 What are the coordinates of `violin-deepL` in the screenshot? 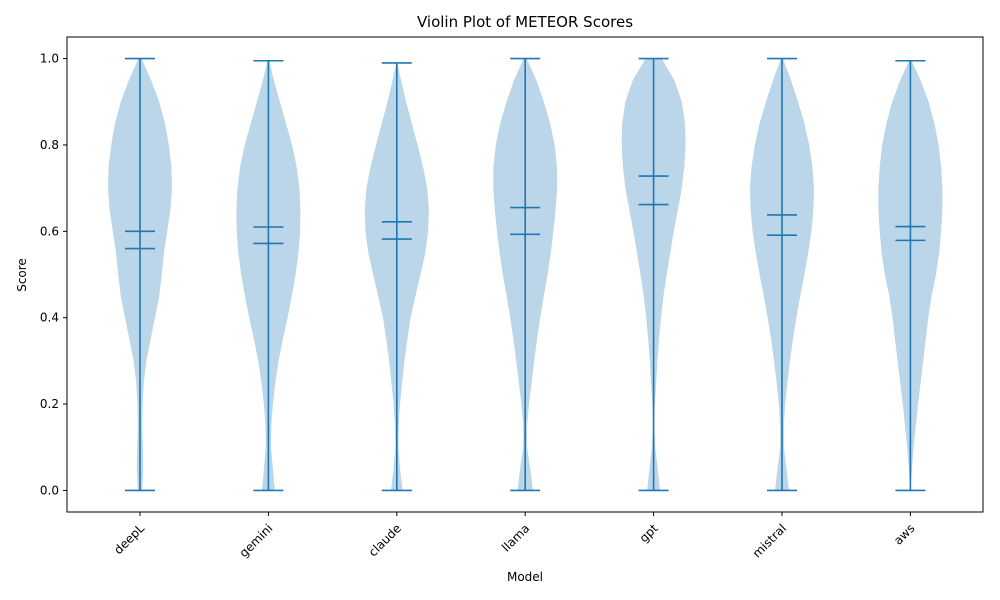 It's located at (140, 274).